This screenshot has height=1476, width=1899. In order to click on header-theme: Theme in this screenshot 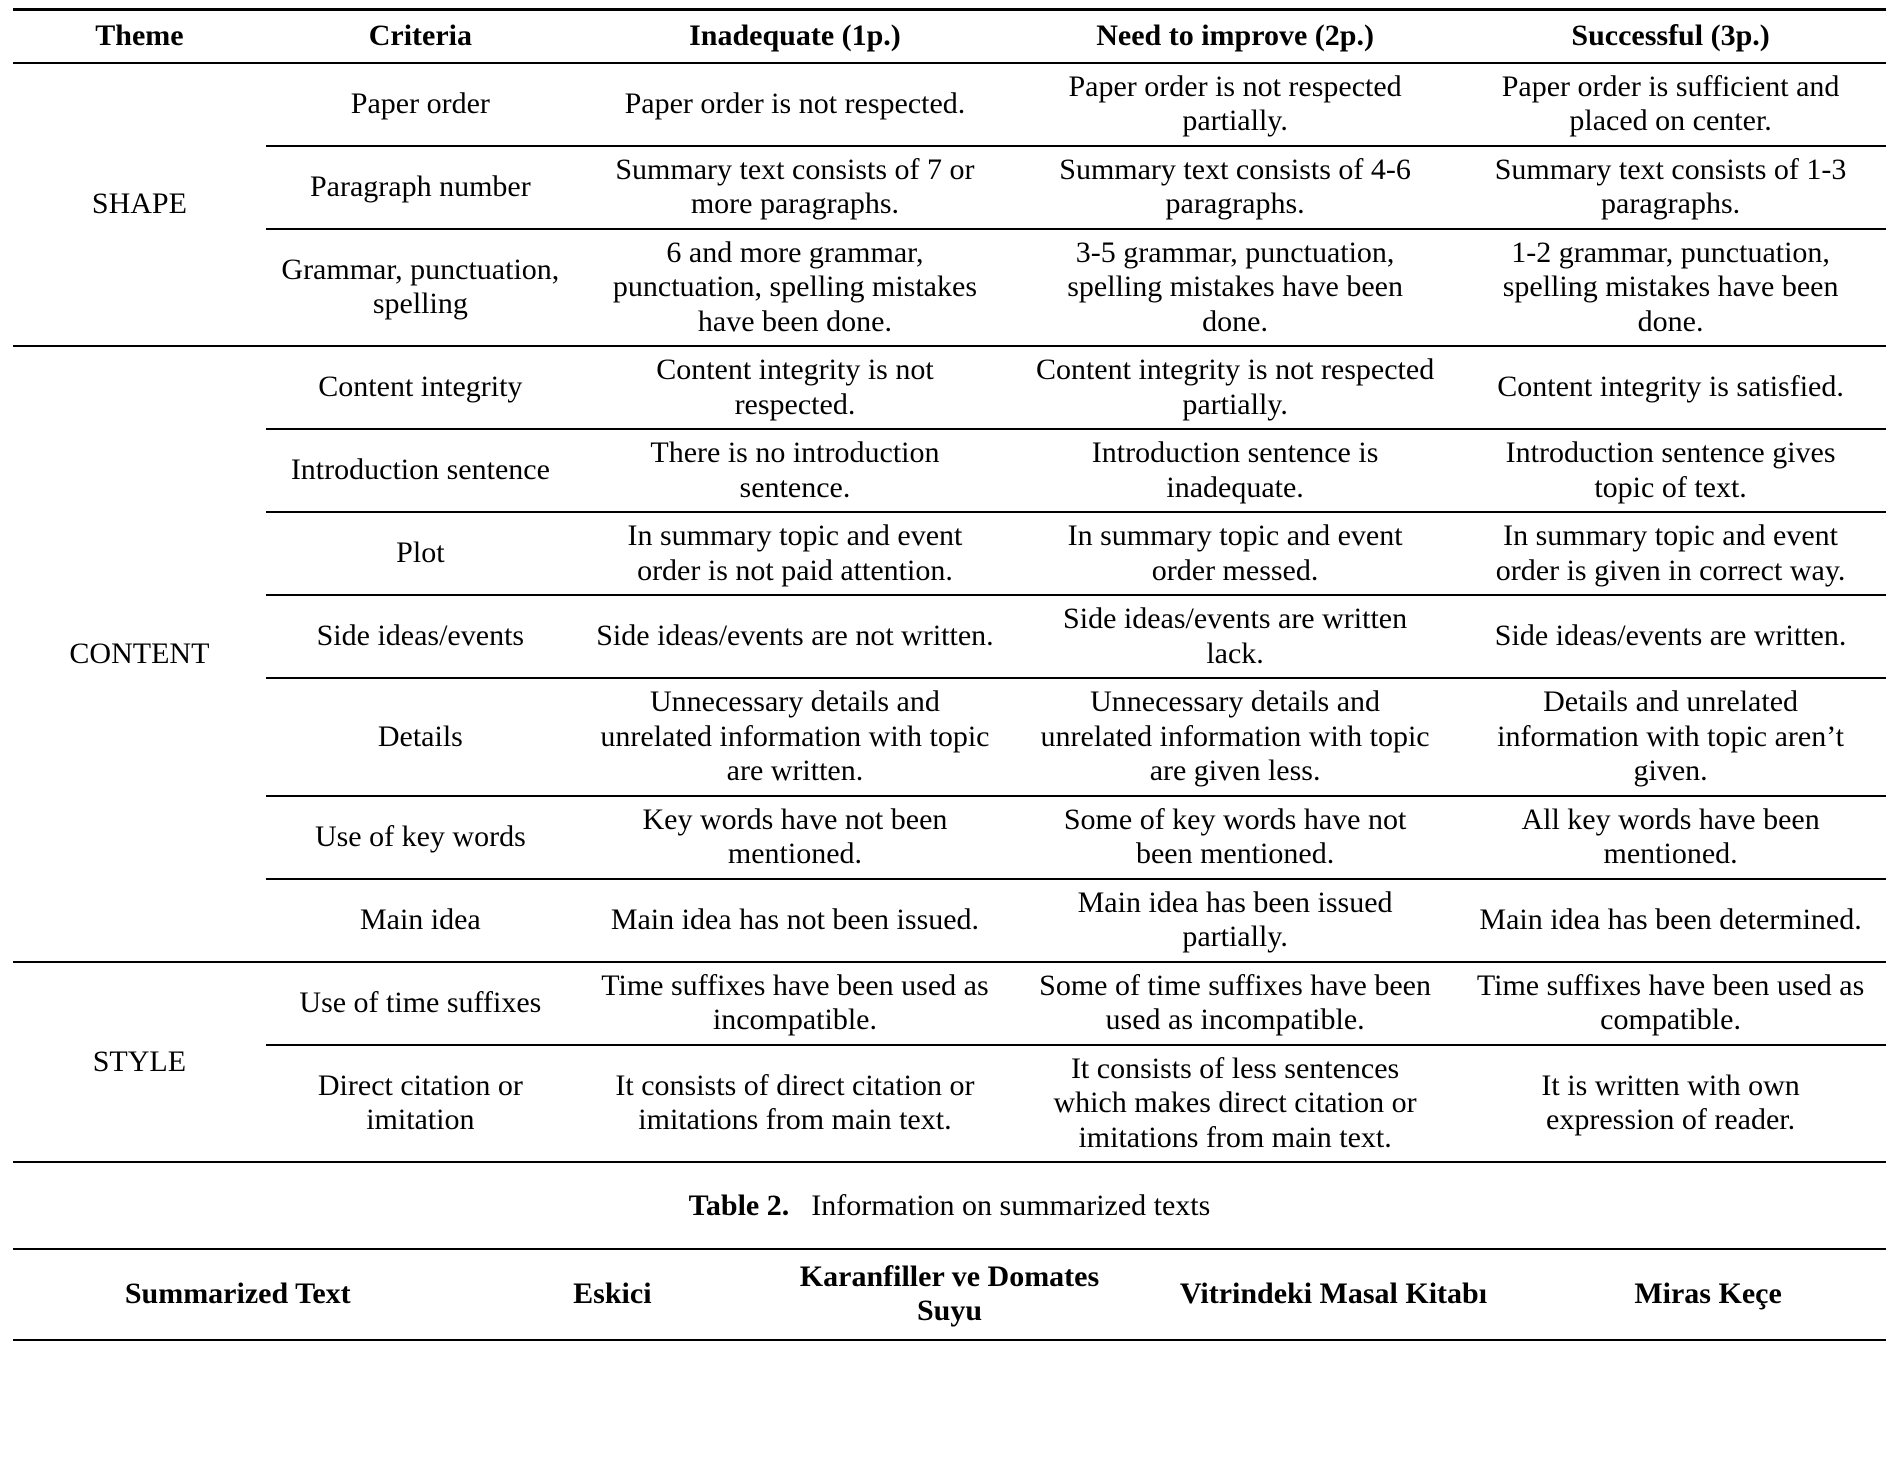, I will do `click(139, 36)`.